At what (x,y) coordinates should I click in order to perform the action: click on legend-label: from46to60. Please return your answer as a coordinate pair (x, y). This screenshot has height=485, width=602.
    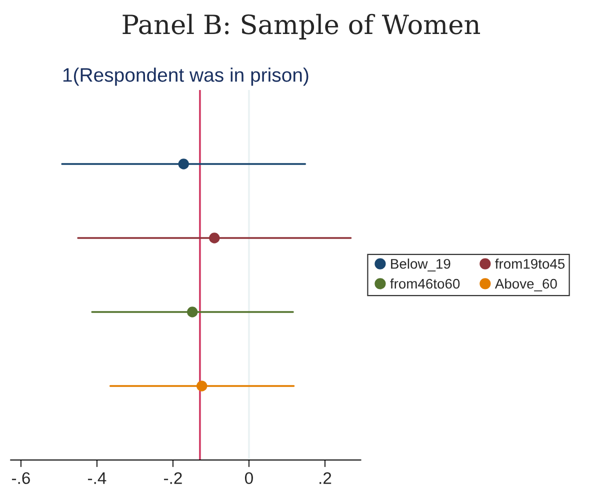
    Looking at the image, I should click on (425, 283).